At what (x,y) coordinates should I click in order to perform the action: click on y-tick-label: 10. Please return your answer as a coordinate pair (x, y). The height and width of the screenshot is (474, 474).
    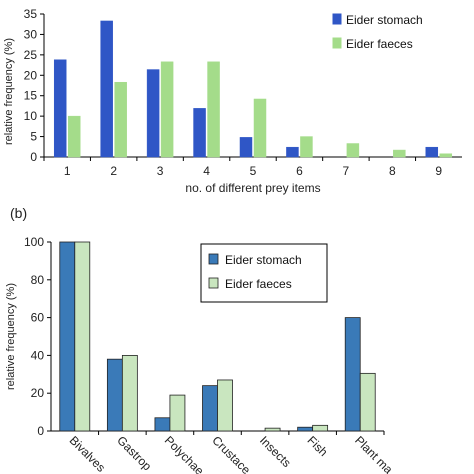
    Looking at the image, I should click on (31, 116).